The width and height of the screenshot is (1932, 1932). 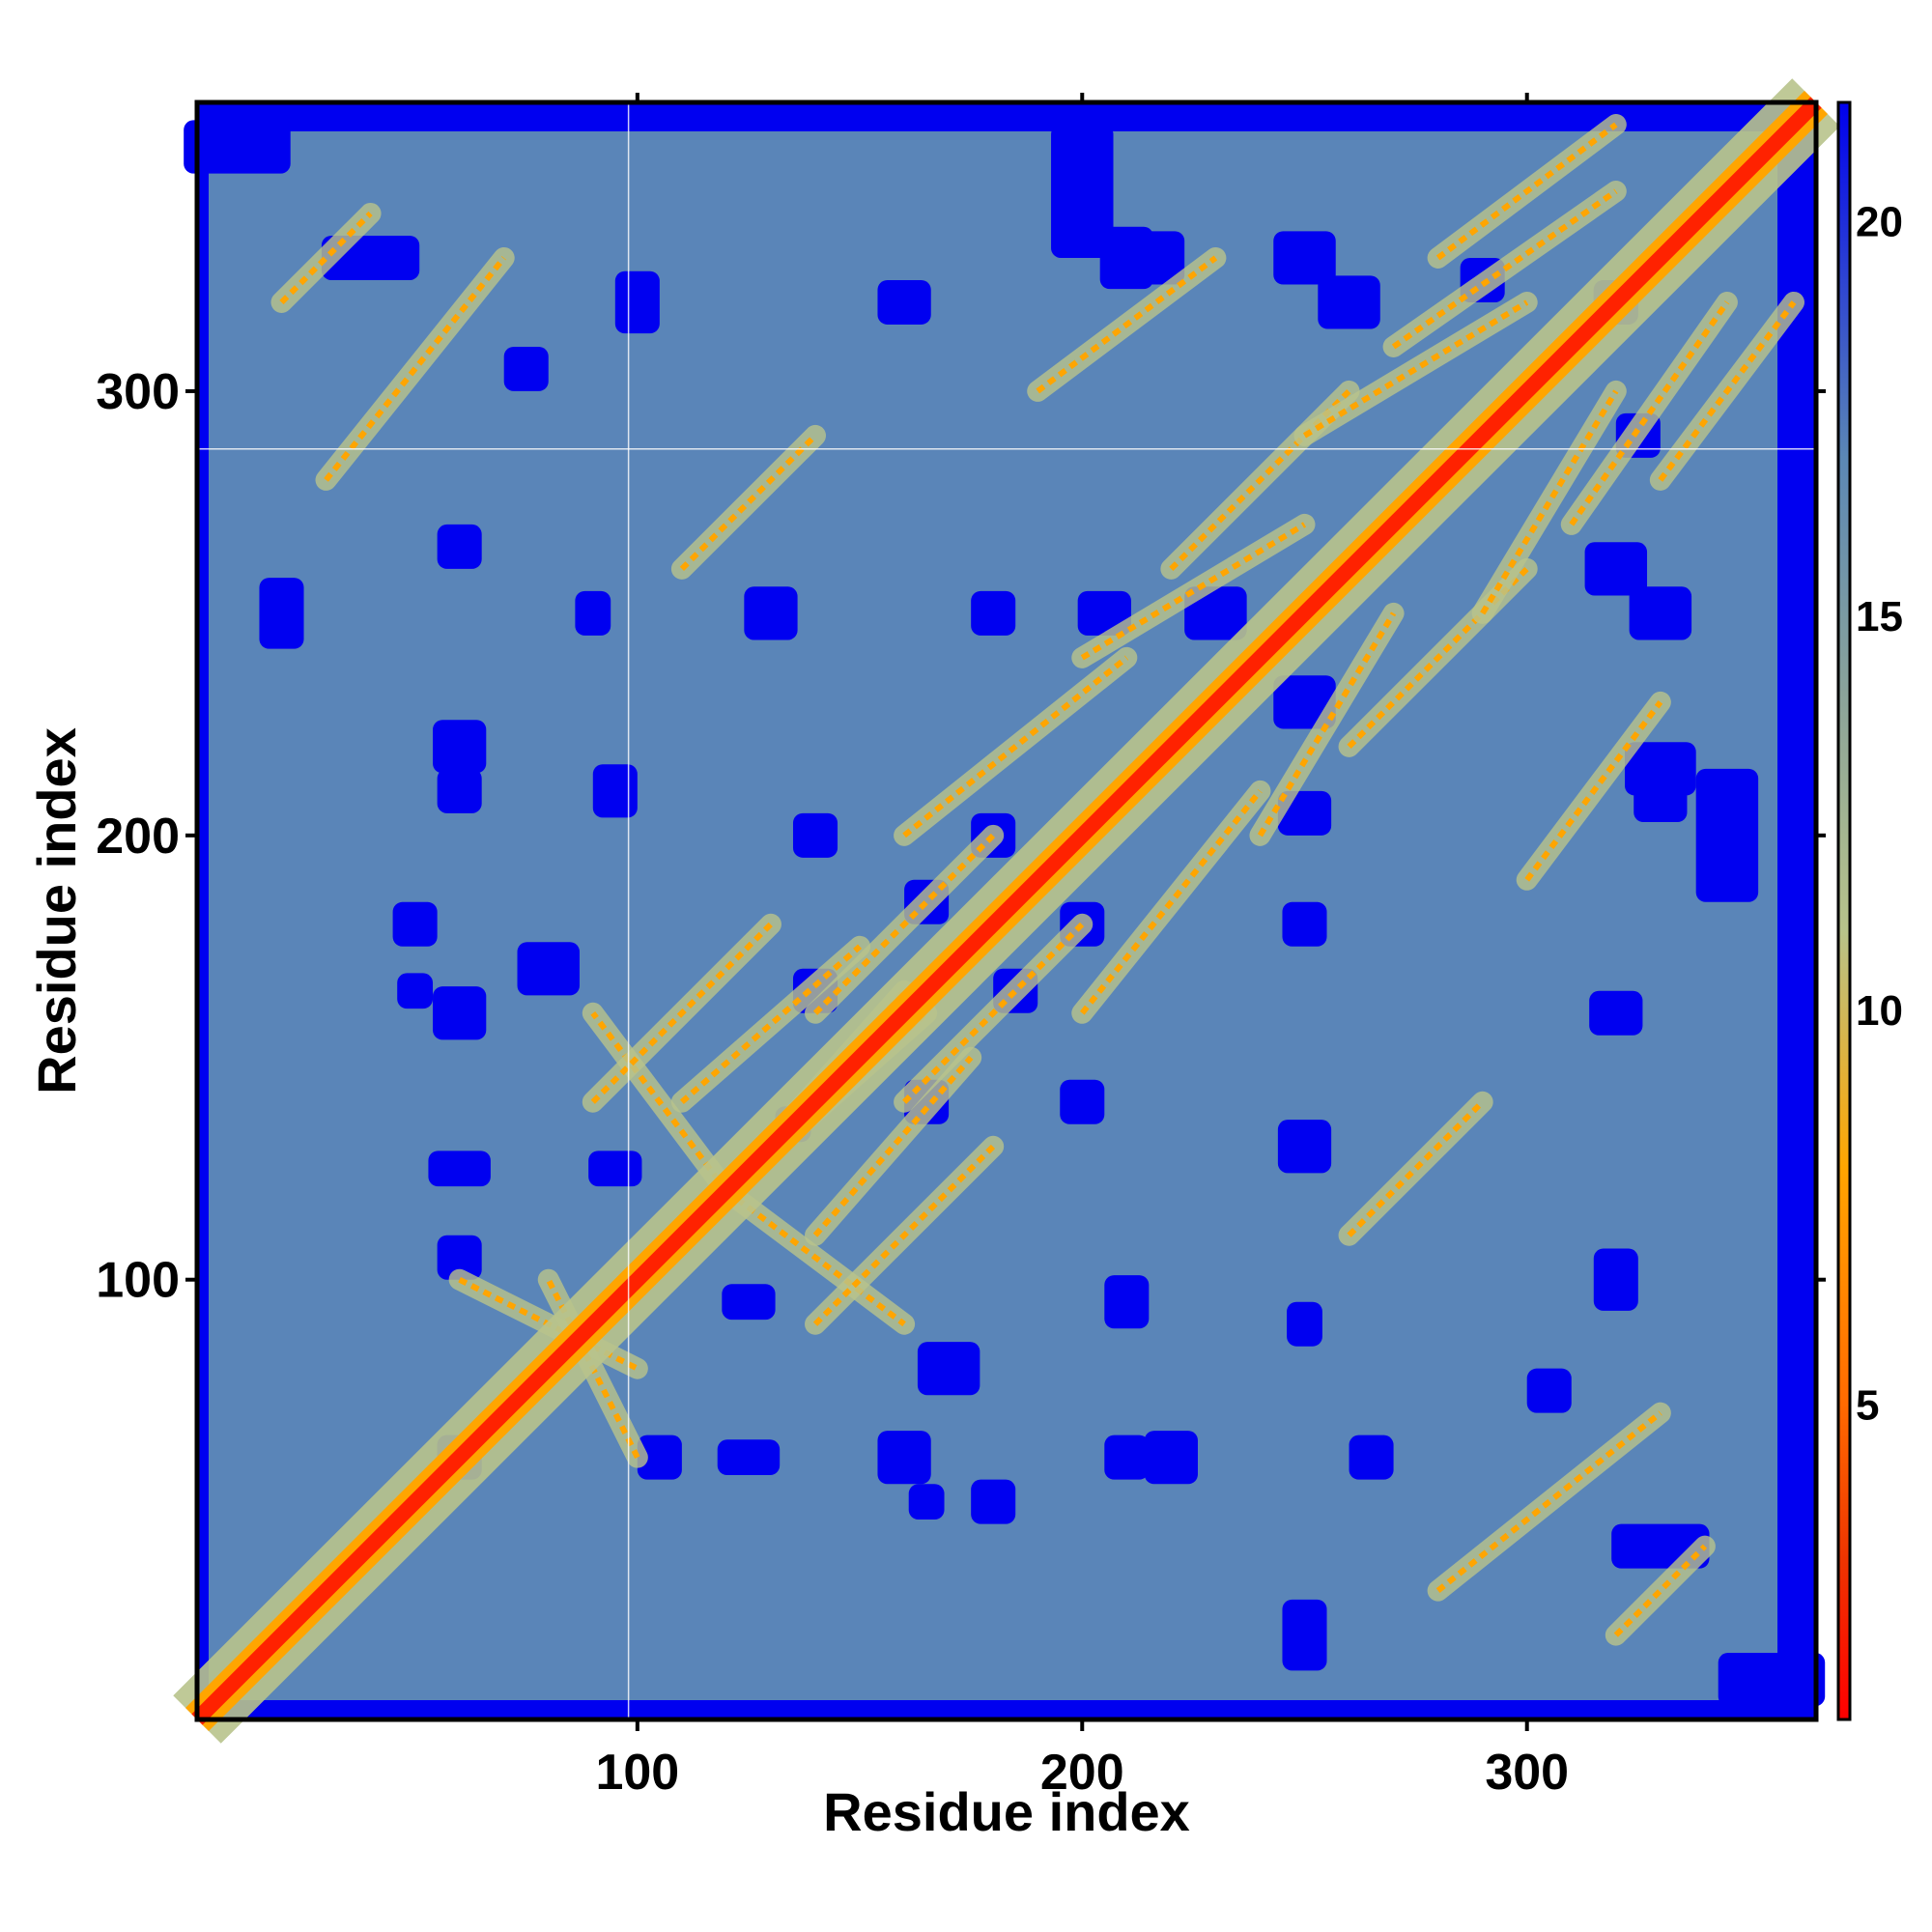 What do you see at coordinates (1844, 910) in the screenshot?
I see `colorbar-bar` at bounding box center [1844, 910].